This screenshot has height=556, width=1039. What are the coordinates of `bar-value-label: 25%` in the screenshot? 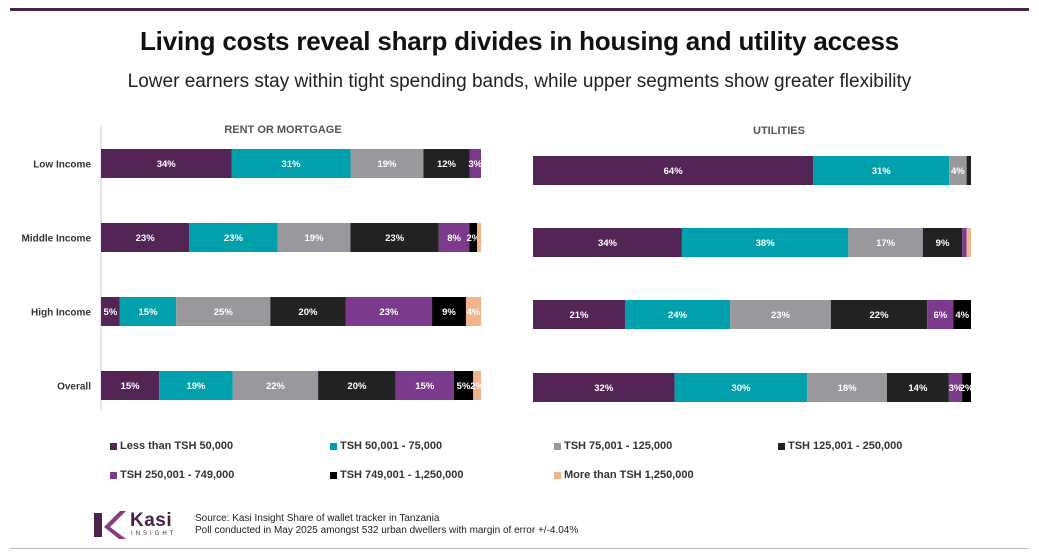 It's located at (224, 312).